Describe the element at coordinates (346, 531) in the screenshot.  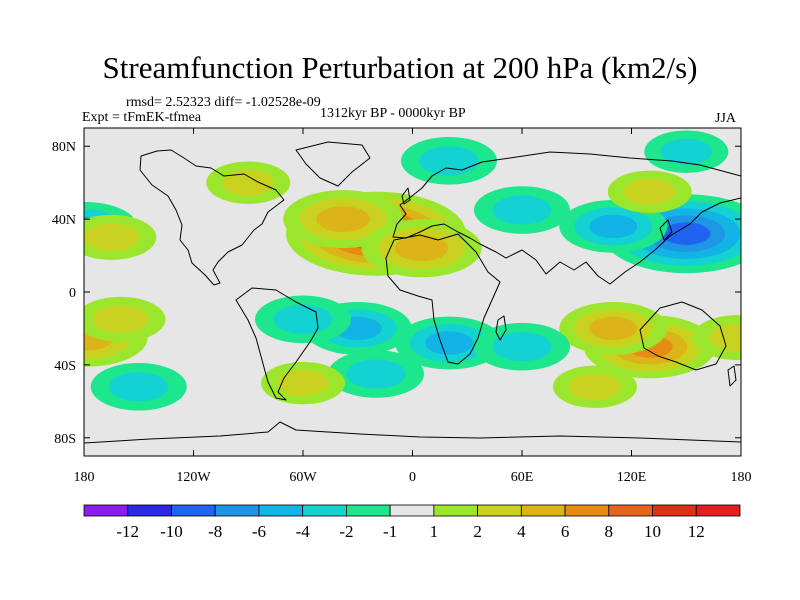
I see `colorbar-label: -2` at that location.